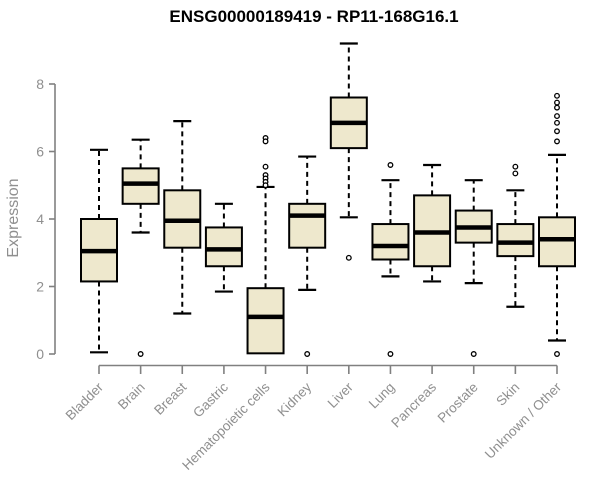 This screenshot has width=600, height=500. What do you see at coordinates (210, 399) in the screenshot?
I see `x-tick-label-gastric: Gastric` at bounding box center [210, 399].